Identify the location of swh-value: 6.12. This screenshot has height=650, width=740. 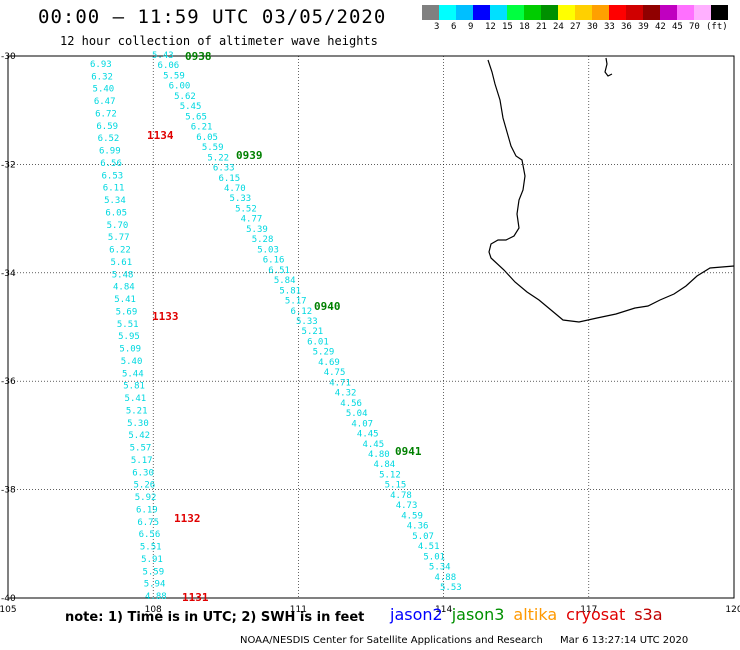
(301, 312).